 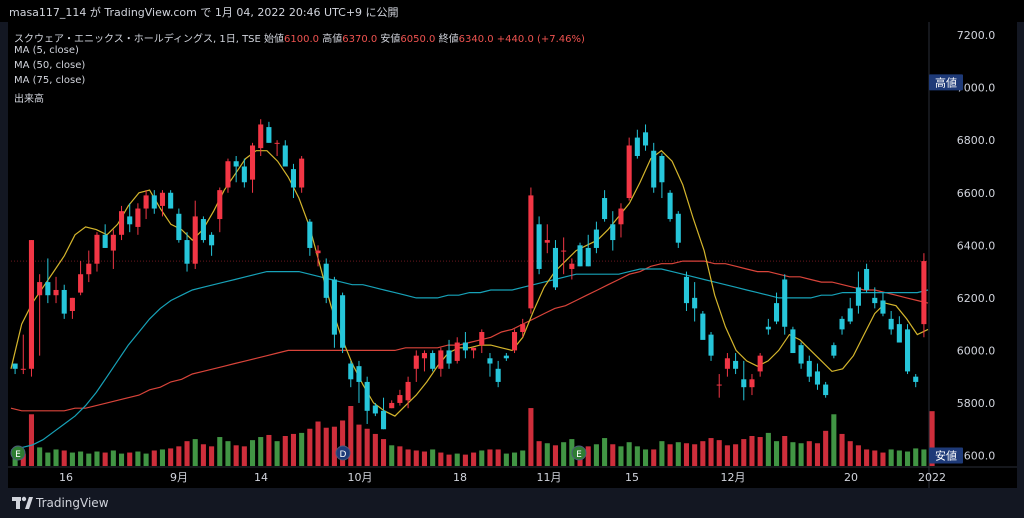 I want to click on x-tick-label: 12月, so click(x=733, y=477).